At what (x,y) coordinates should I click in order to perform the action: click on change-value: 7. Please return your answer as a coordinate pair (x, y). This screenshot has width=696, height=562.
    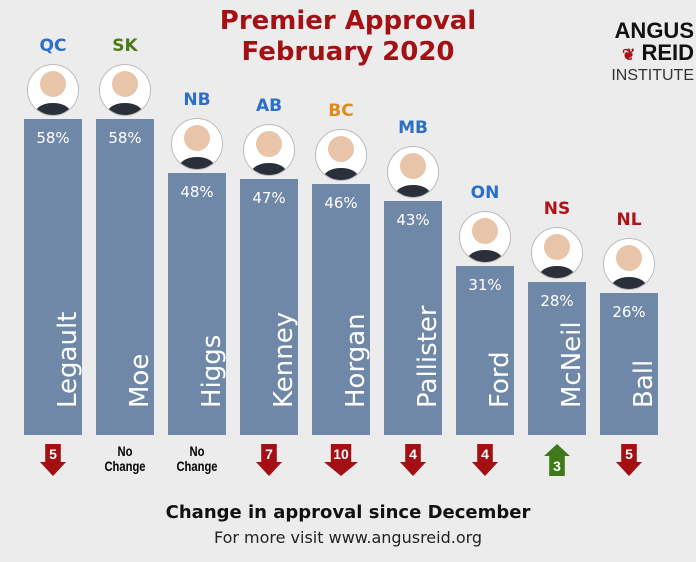
    Looking at the image, I should click on (269, 454).